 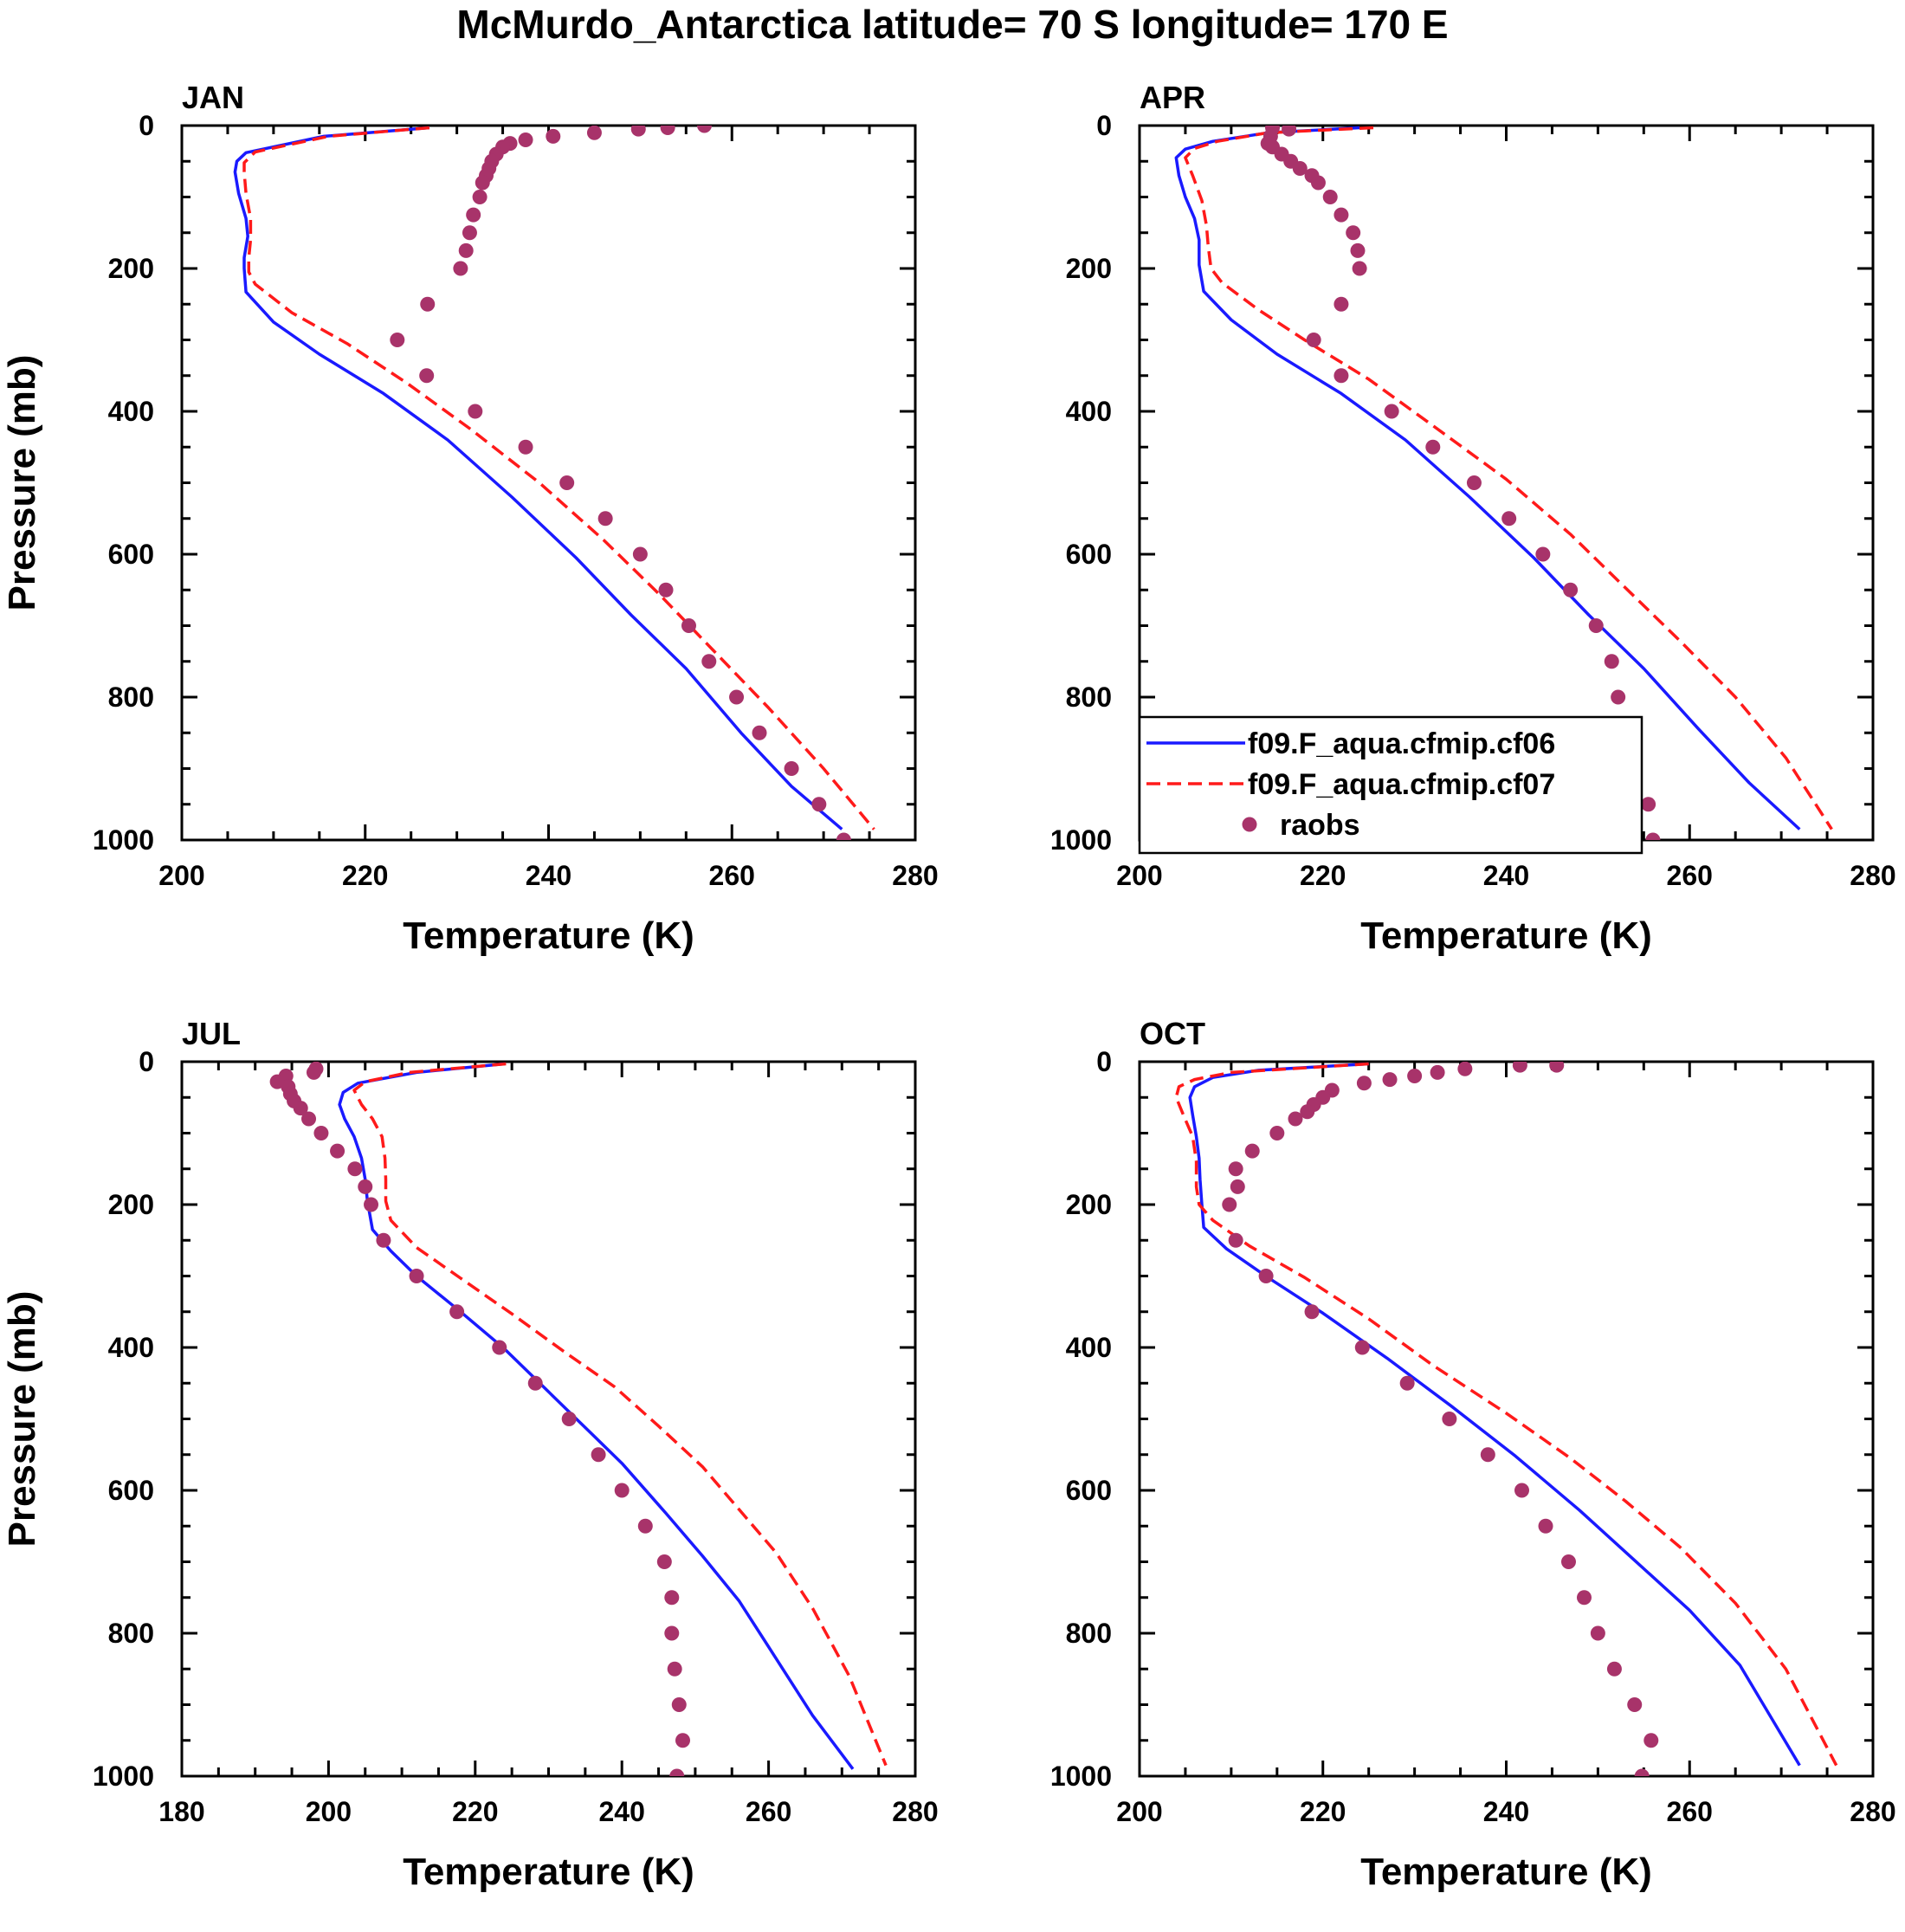 I want to click on panel-title: APR, so click(x=1173, y=97).